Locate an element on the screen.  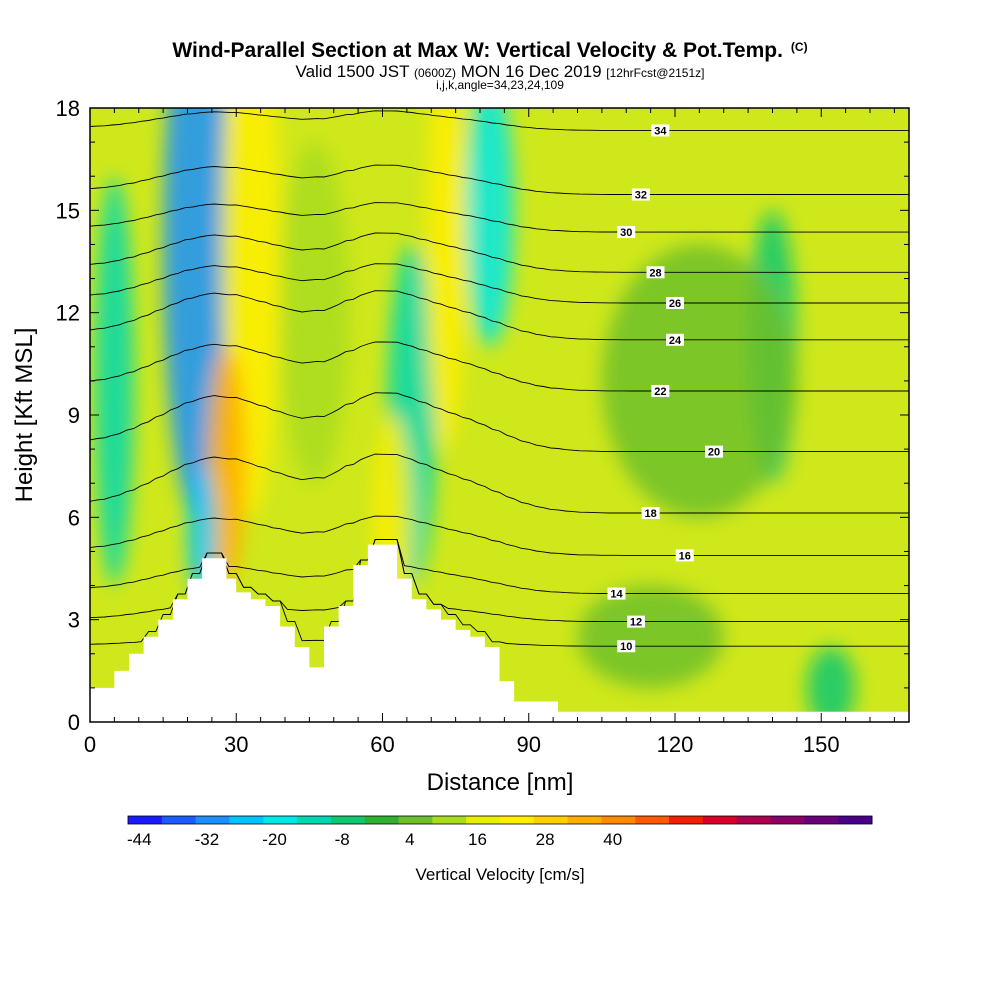
theta-label-16: 16 is located at coordinates (684, 555).